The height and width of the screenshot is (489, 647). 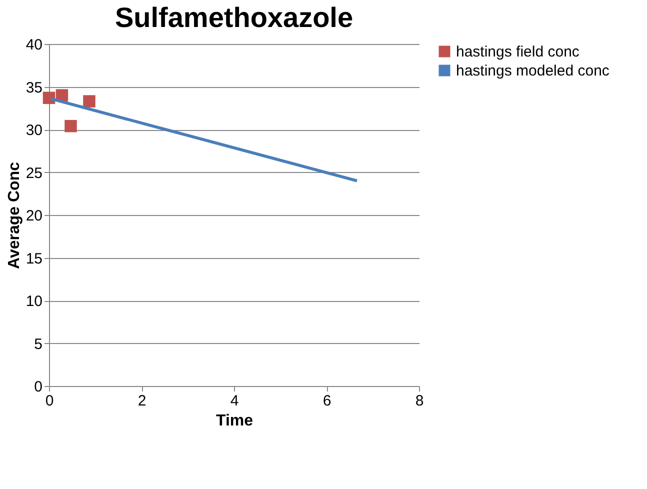 What do you see at coordinates (419, 401) in the screenshot?
I see `x-tick-label: 8` at bounding box center [419, 401].